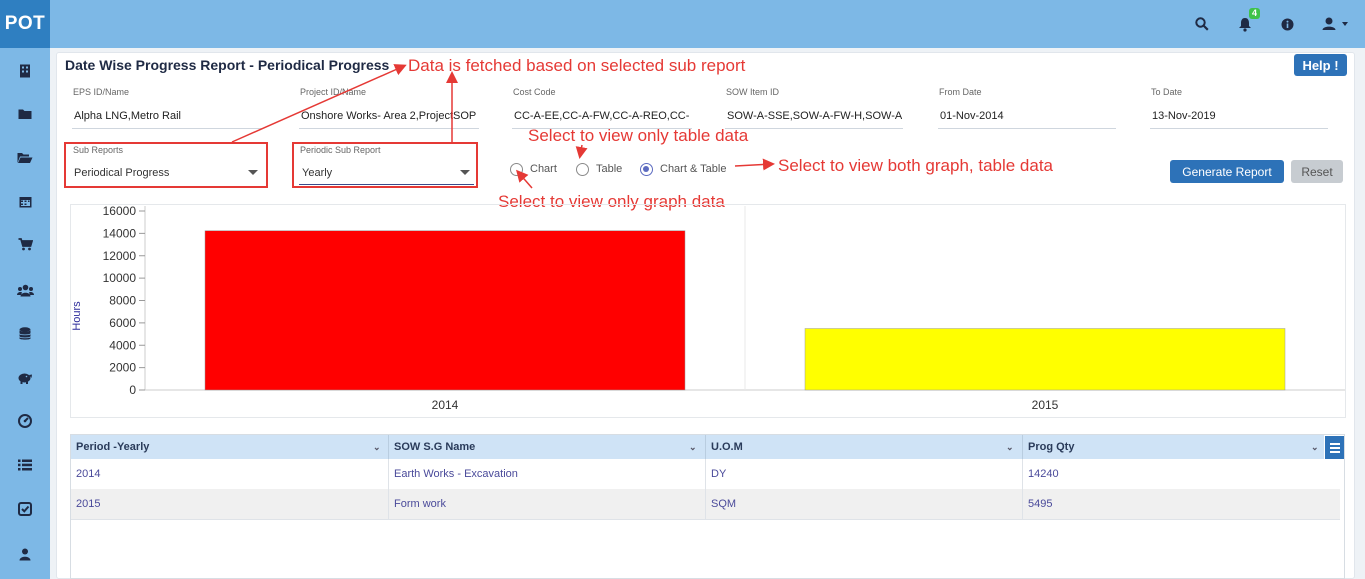  I want to click on cell-uom: SQM, so click(864, 504).